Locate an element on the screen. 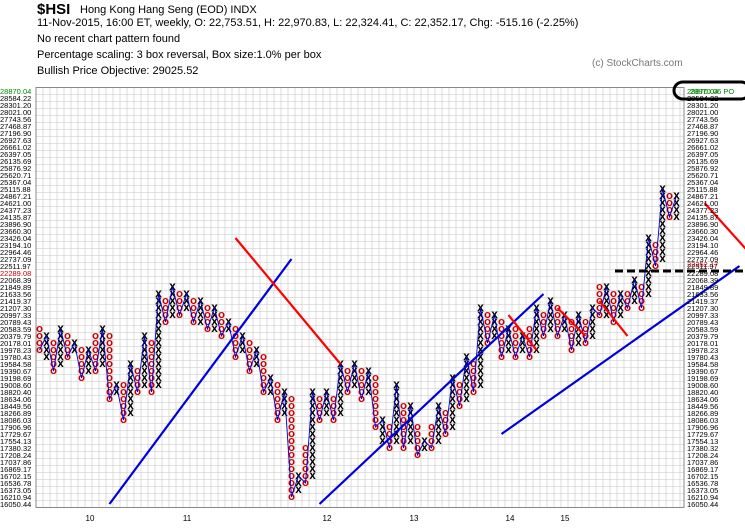 The width and height of the screenshot is (745, 531). y-axis-tick-label: 22511.97 is located at coordinates (702, 266).